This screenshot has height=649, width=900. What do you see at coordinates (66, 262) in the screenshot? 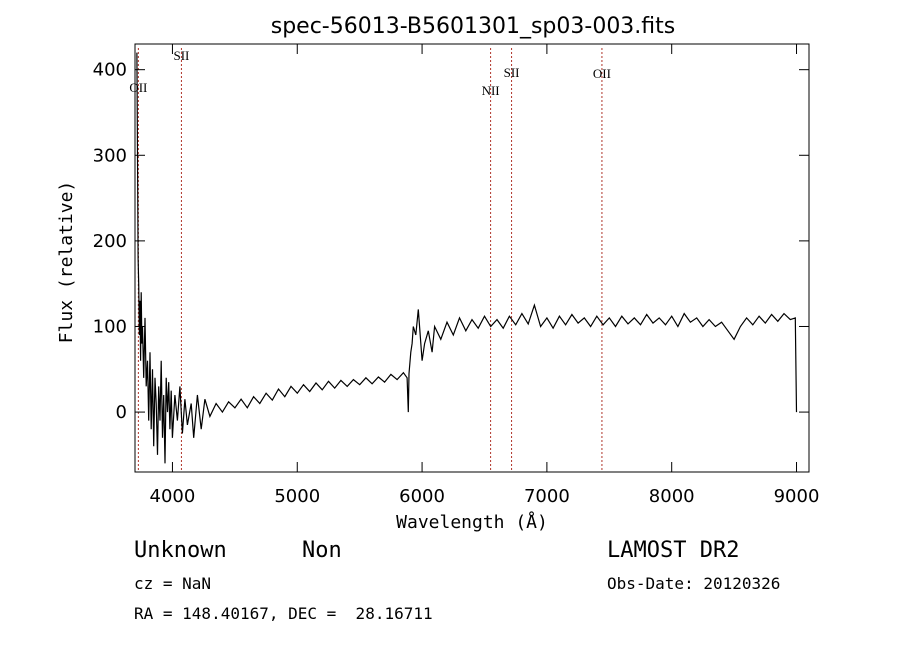
I see `y-axis-label: Flux (relative)` at bounding box center [66, 262].